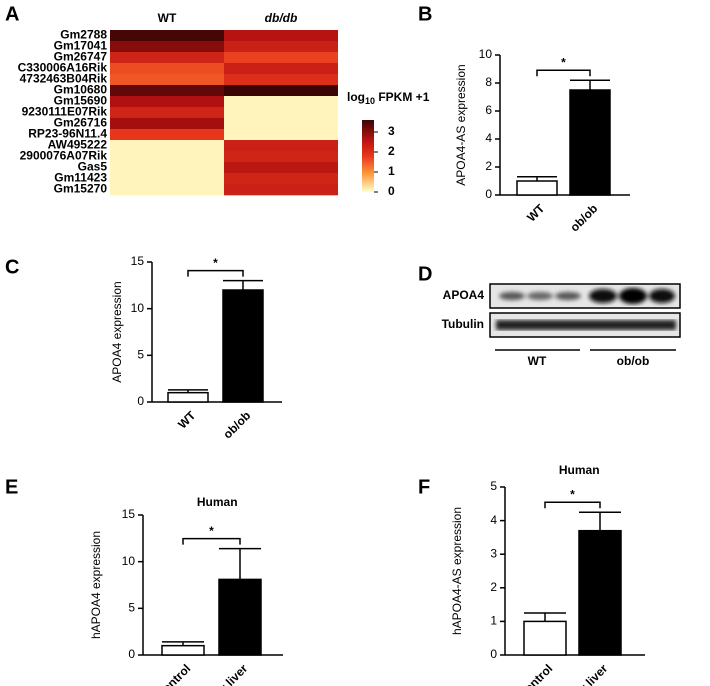 This screenshot has height=686, width=710. I want to click on panel-bar: C 0 5 10 15 APOA4 expression WT ob/ob *, so click(143, 347).